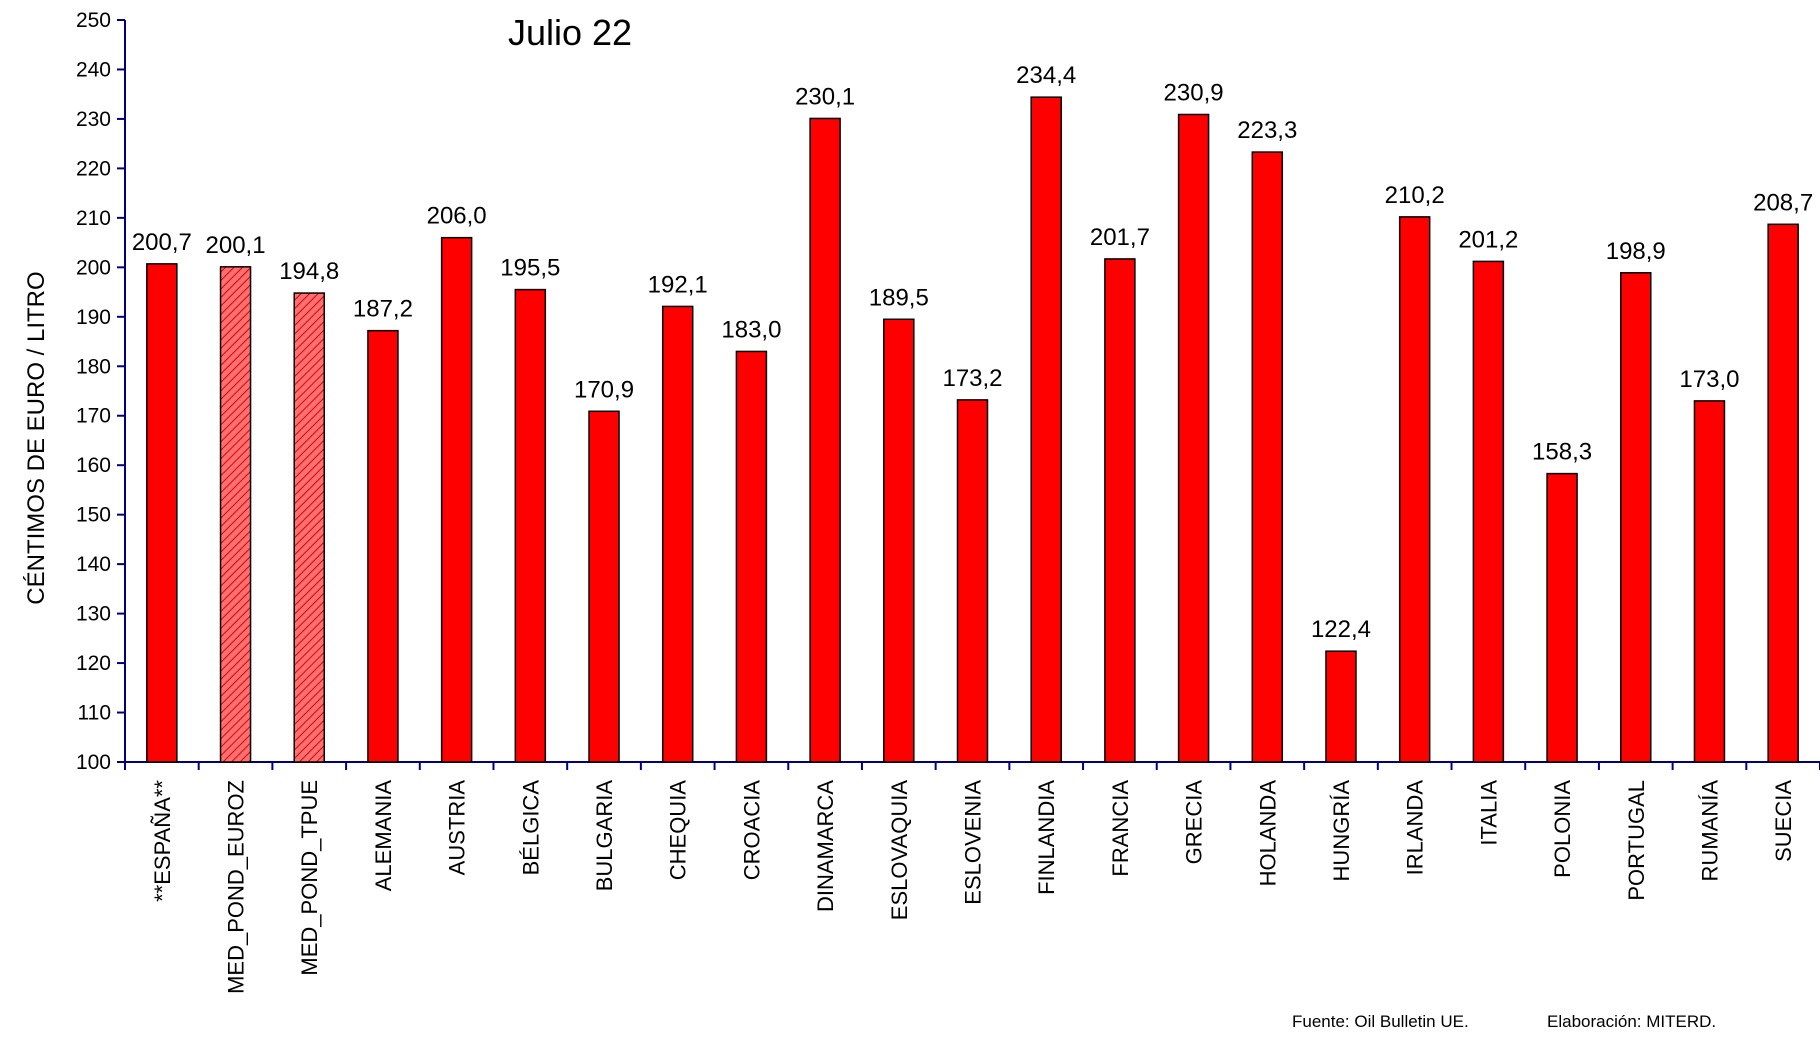  Describe the element at coordinates (93, 663) in the screenshot. I see `y-tick-label: 120` at that location.